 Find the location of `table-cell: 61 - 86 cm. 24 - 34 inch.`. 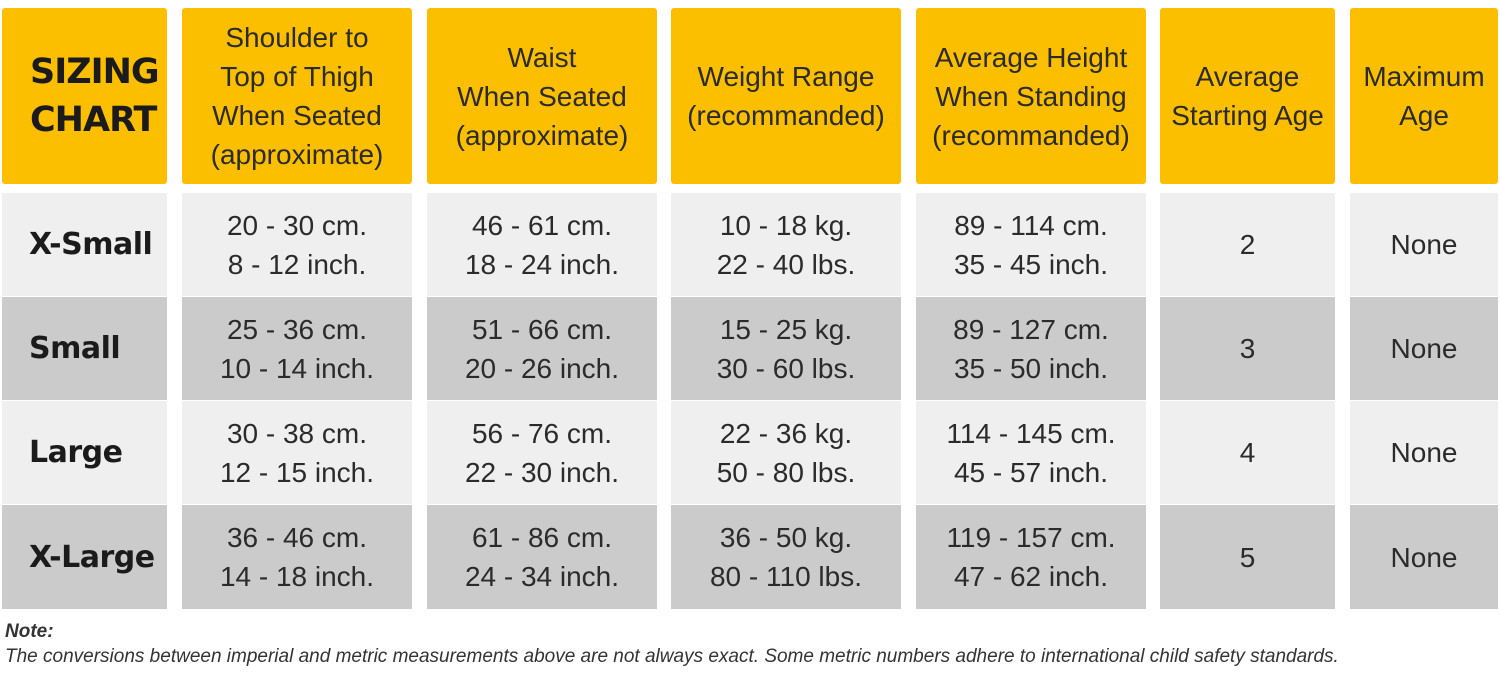

table-cell: 61 - 86 cm. 24 - 34 inch. is located at coordinates (542, 557).